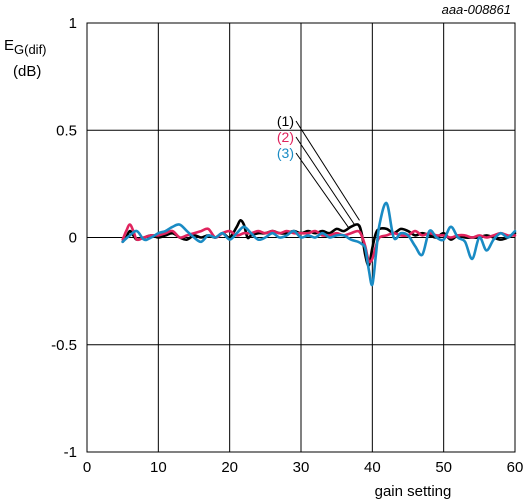  What do you see at coordinates (25, 58) in the screenshot?
I see `y-axis-label: EG(dif) (dB)` at bounding box center [25, 58].